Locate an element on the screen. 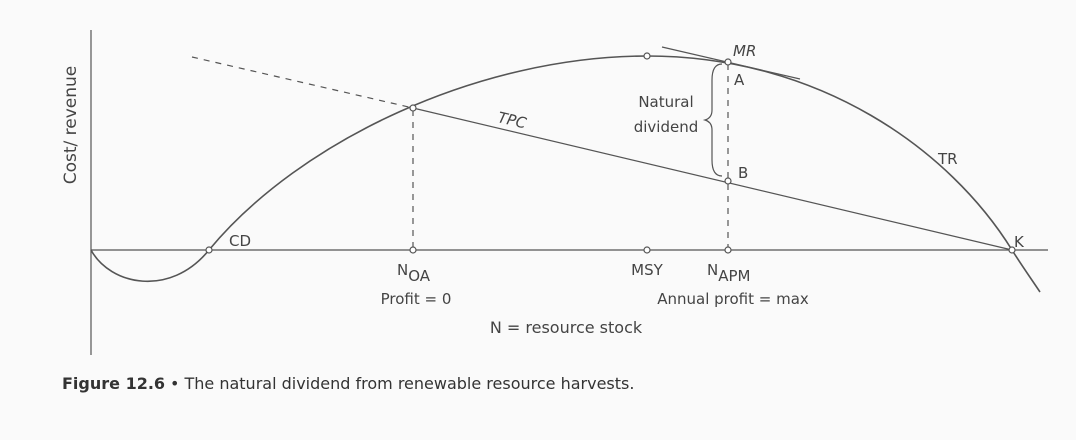 This screenshot has height=440, width=1076. tpc-extension is located at coordinates (302, 82).